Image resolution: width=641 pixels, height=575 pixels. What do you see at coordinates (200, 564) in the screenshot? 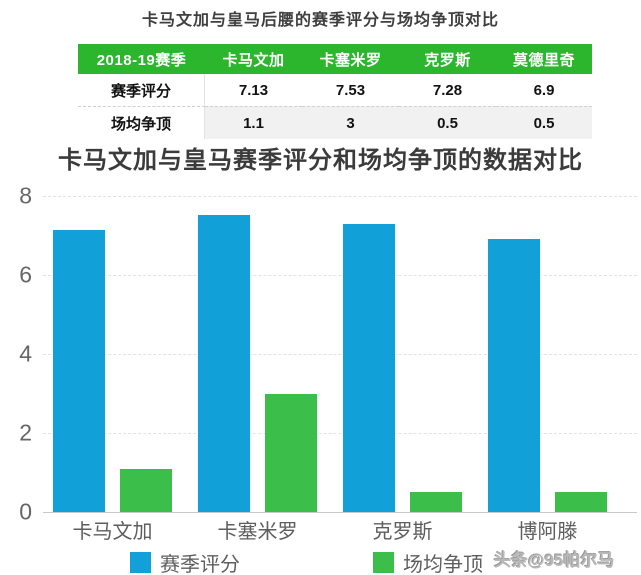
I see `legend-label: 赛季评分` at bounding box center [200, 564].